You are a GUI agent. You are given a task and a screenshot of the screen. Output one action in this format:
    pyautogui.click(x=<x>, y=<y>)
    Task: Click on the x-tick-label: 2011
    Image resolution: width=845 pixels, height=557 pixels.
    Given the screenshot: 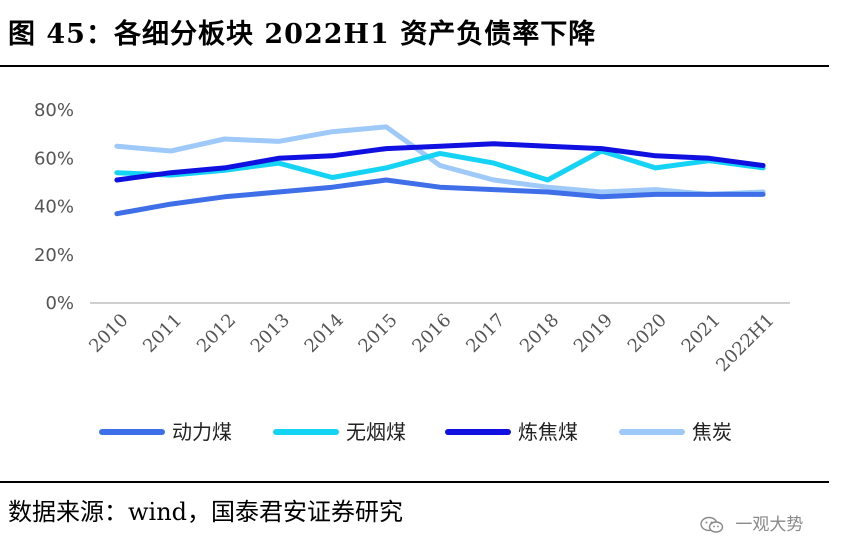 What is the action you would take?
    pyautogui.click(x=162, y=333)
    